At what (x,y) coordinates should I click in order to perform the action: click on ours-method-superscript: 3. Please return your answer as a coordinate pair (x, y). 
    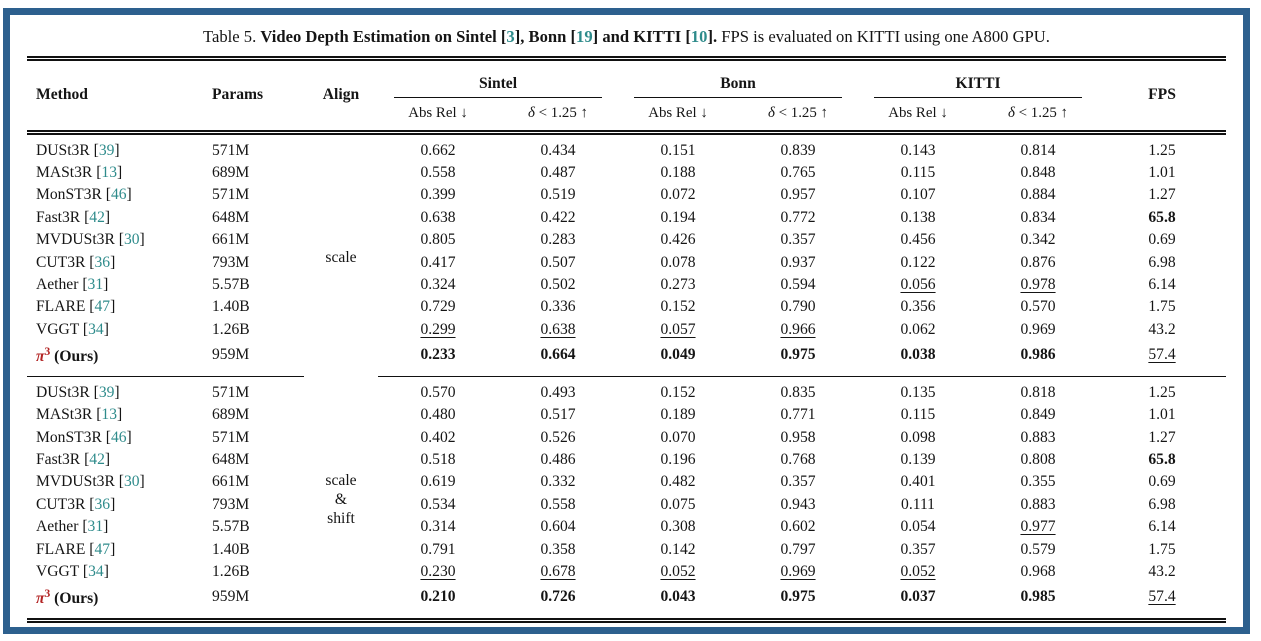
    Looking at the image, I should click on (47, 594).